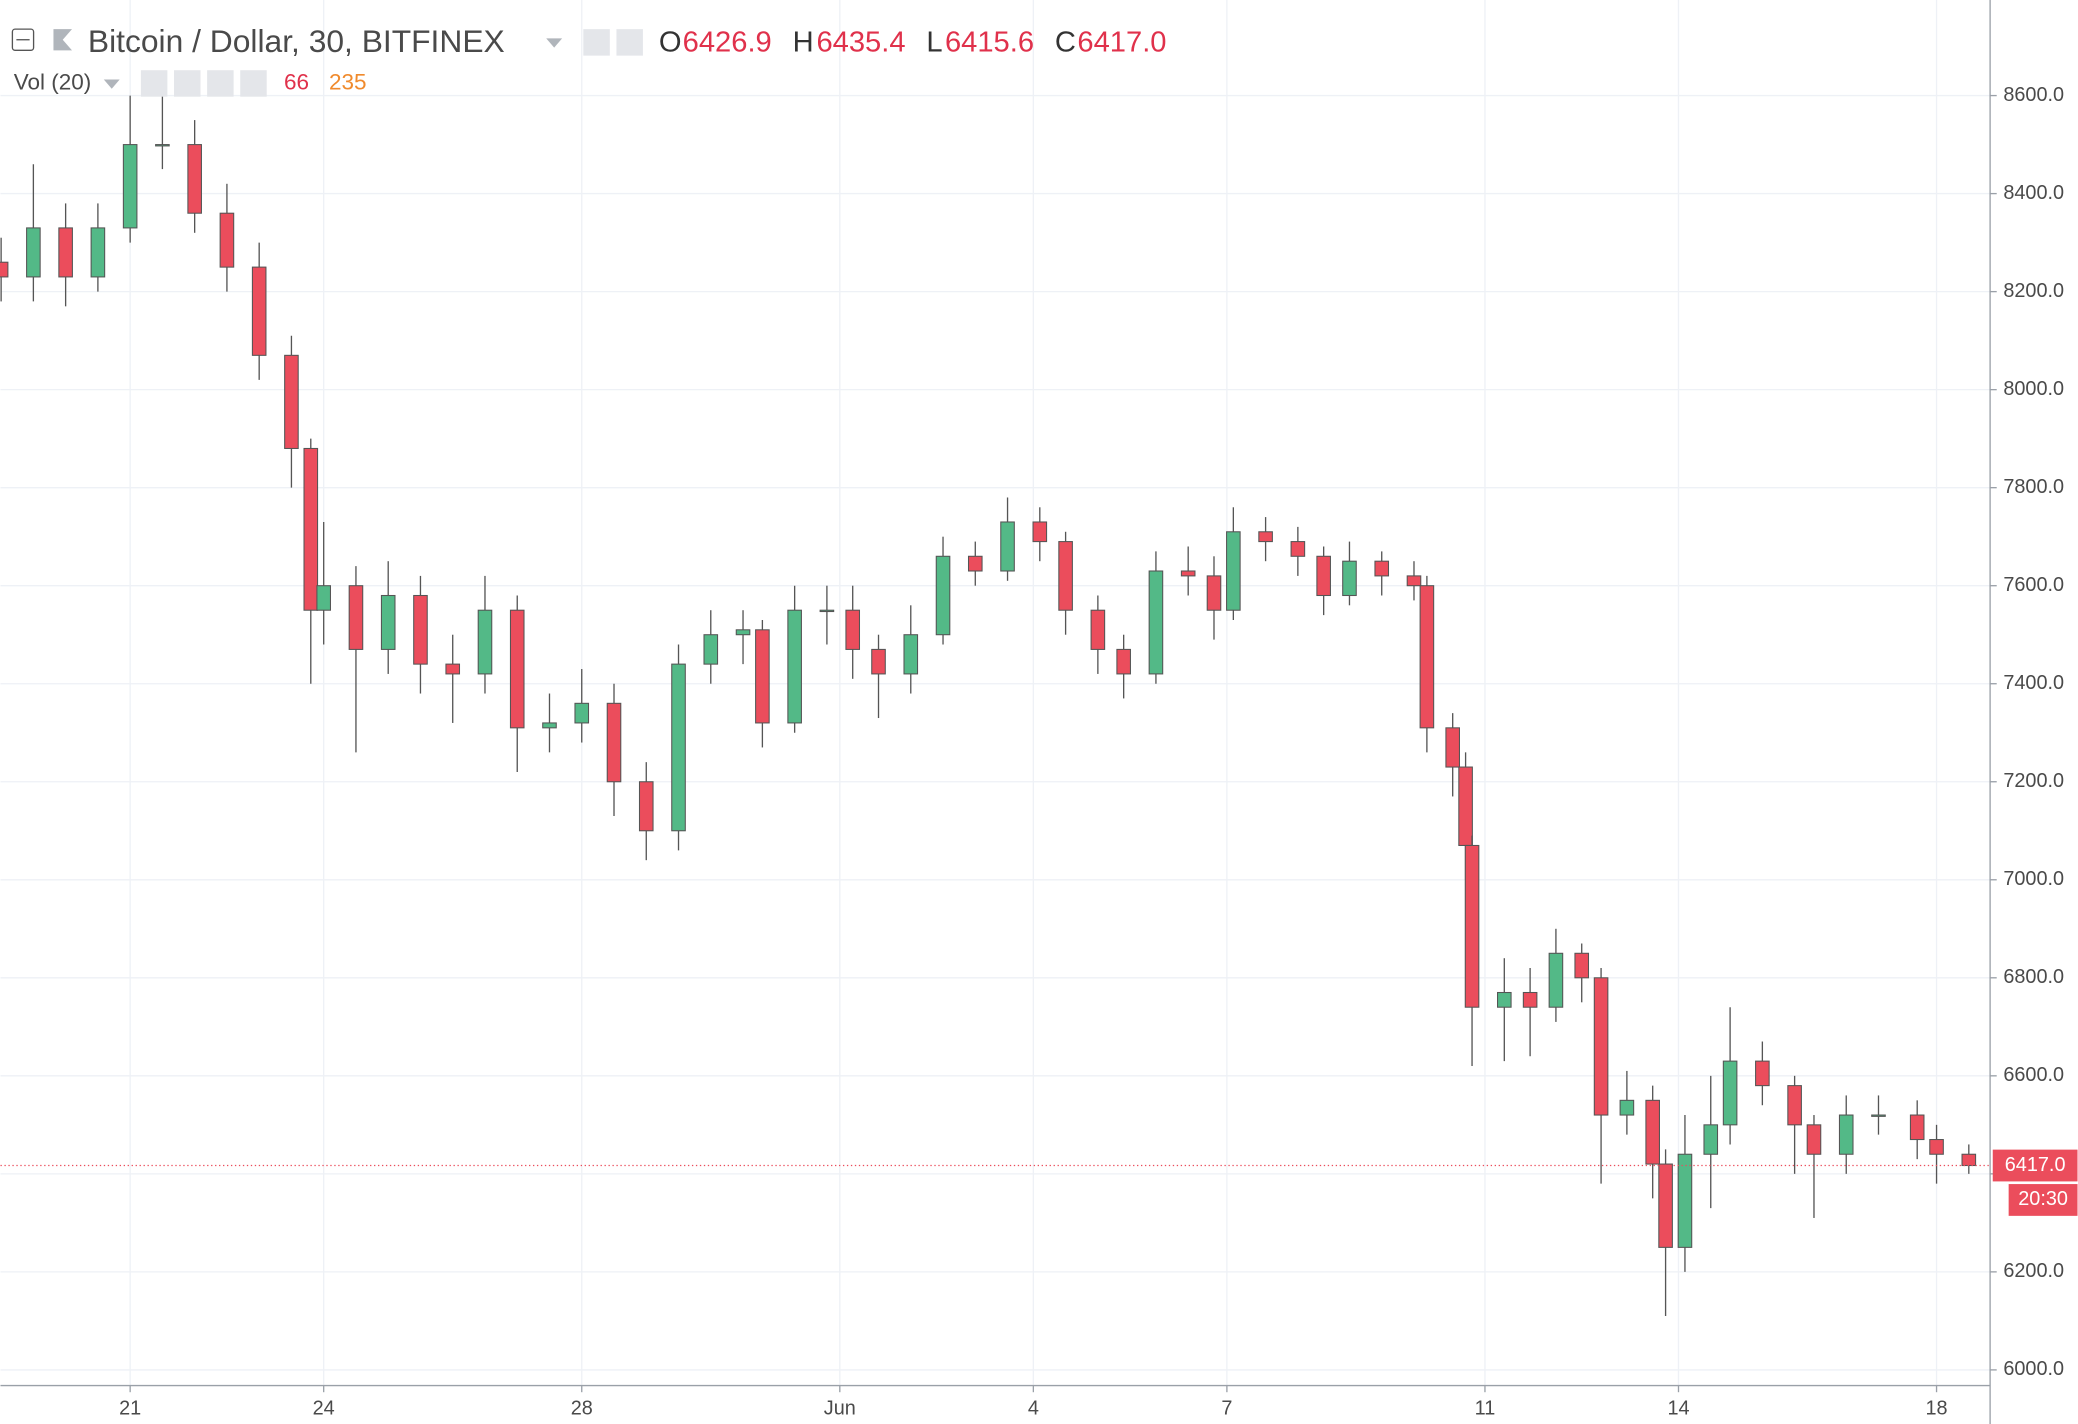  I want to click on chart-title: Bitcoin / Dollar, 30, BITFINEX, so click(296, 41).